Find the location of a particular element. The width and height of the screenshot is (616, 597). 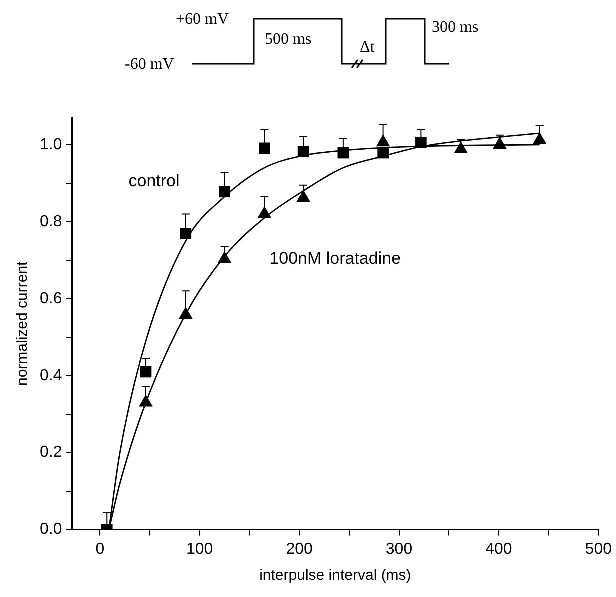

y-axis-title: normalized current is located at coordinates (23, 323).